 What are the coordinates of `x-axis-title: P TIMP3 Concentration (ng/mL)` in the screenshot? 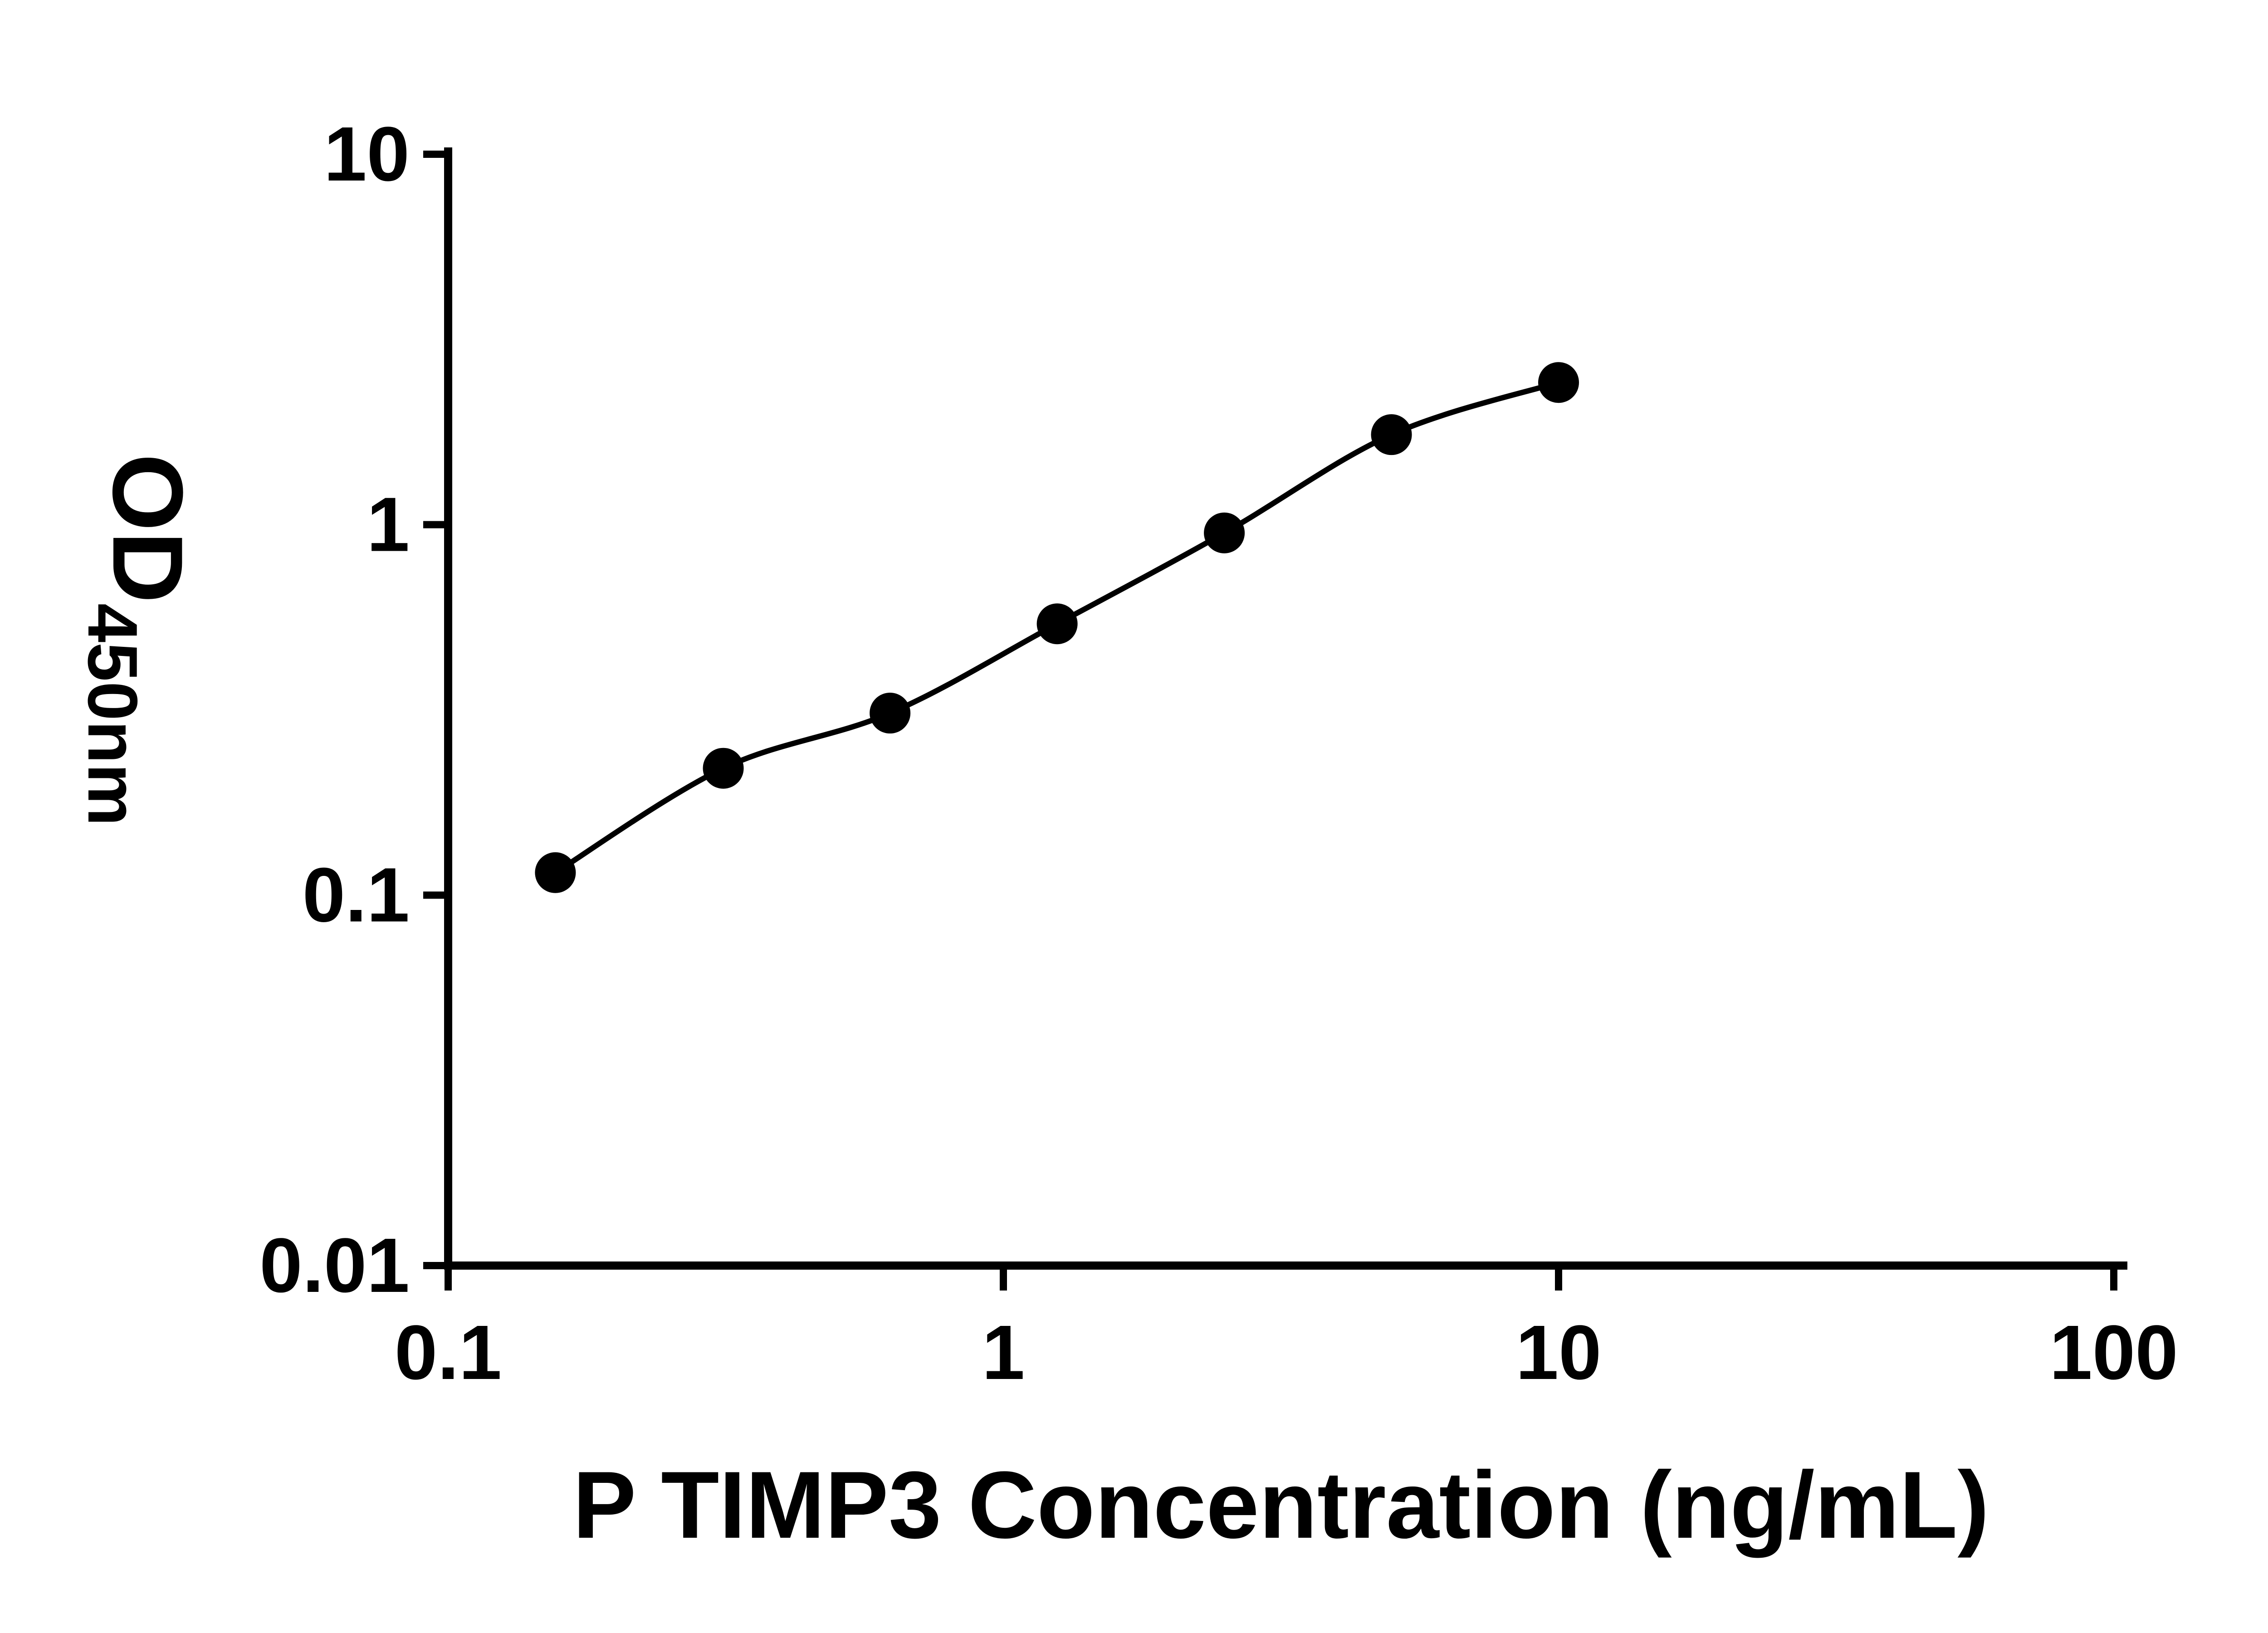 It's located at (1281, 1505).